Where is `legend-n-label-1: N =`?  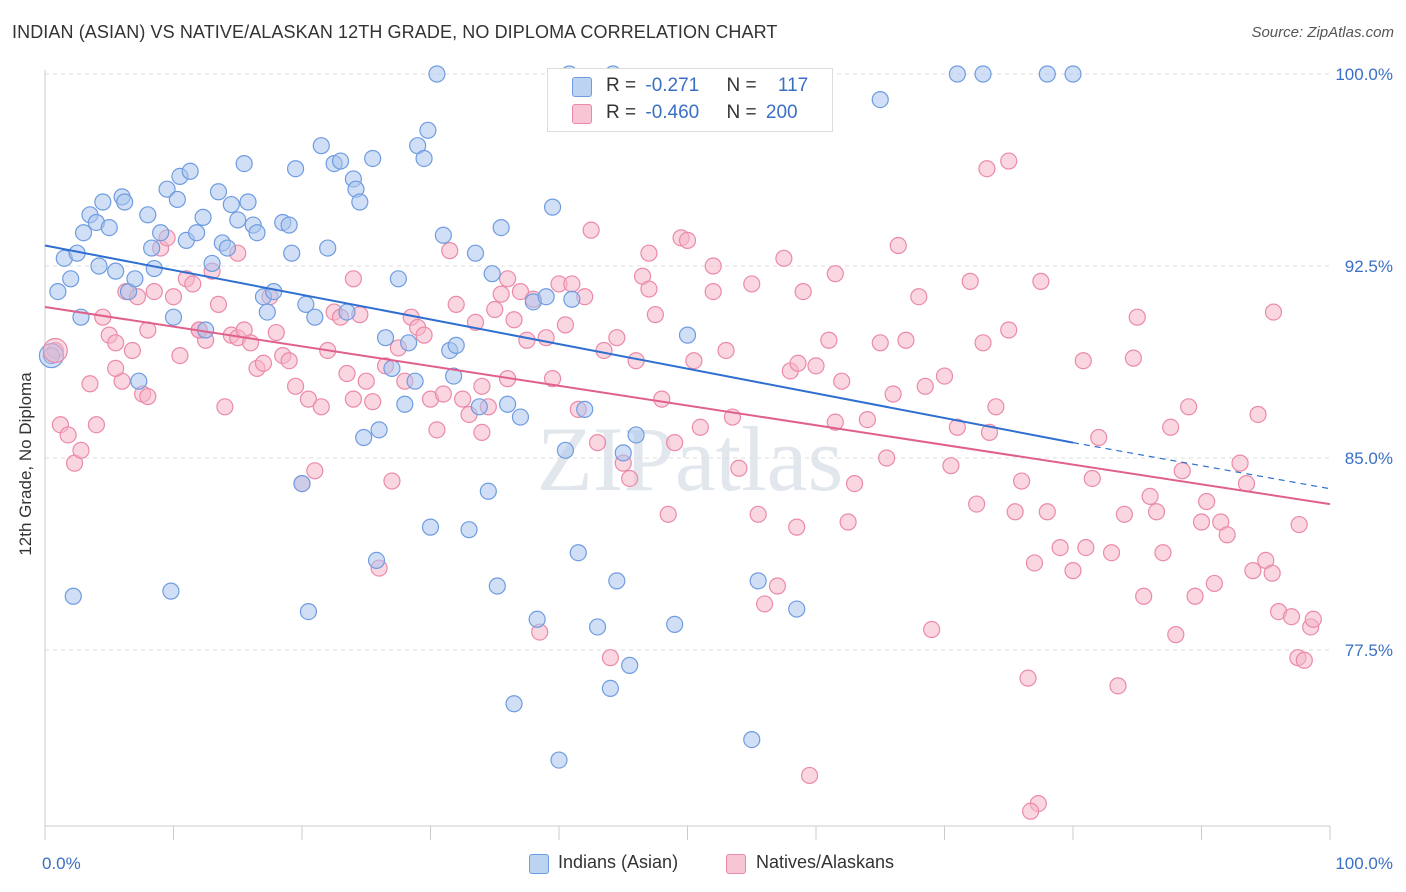 legend-n-label-1: N = is located at coordinates (744, 85).